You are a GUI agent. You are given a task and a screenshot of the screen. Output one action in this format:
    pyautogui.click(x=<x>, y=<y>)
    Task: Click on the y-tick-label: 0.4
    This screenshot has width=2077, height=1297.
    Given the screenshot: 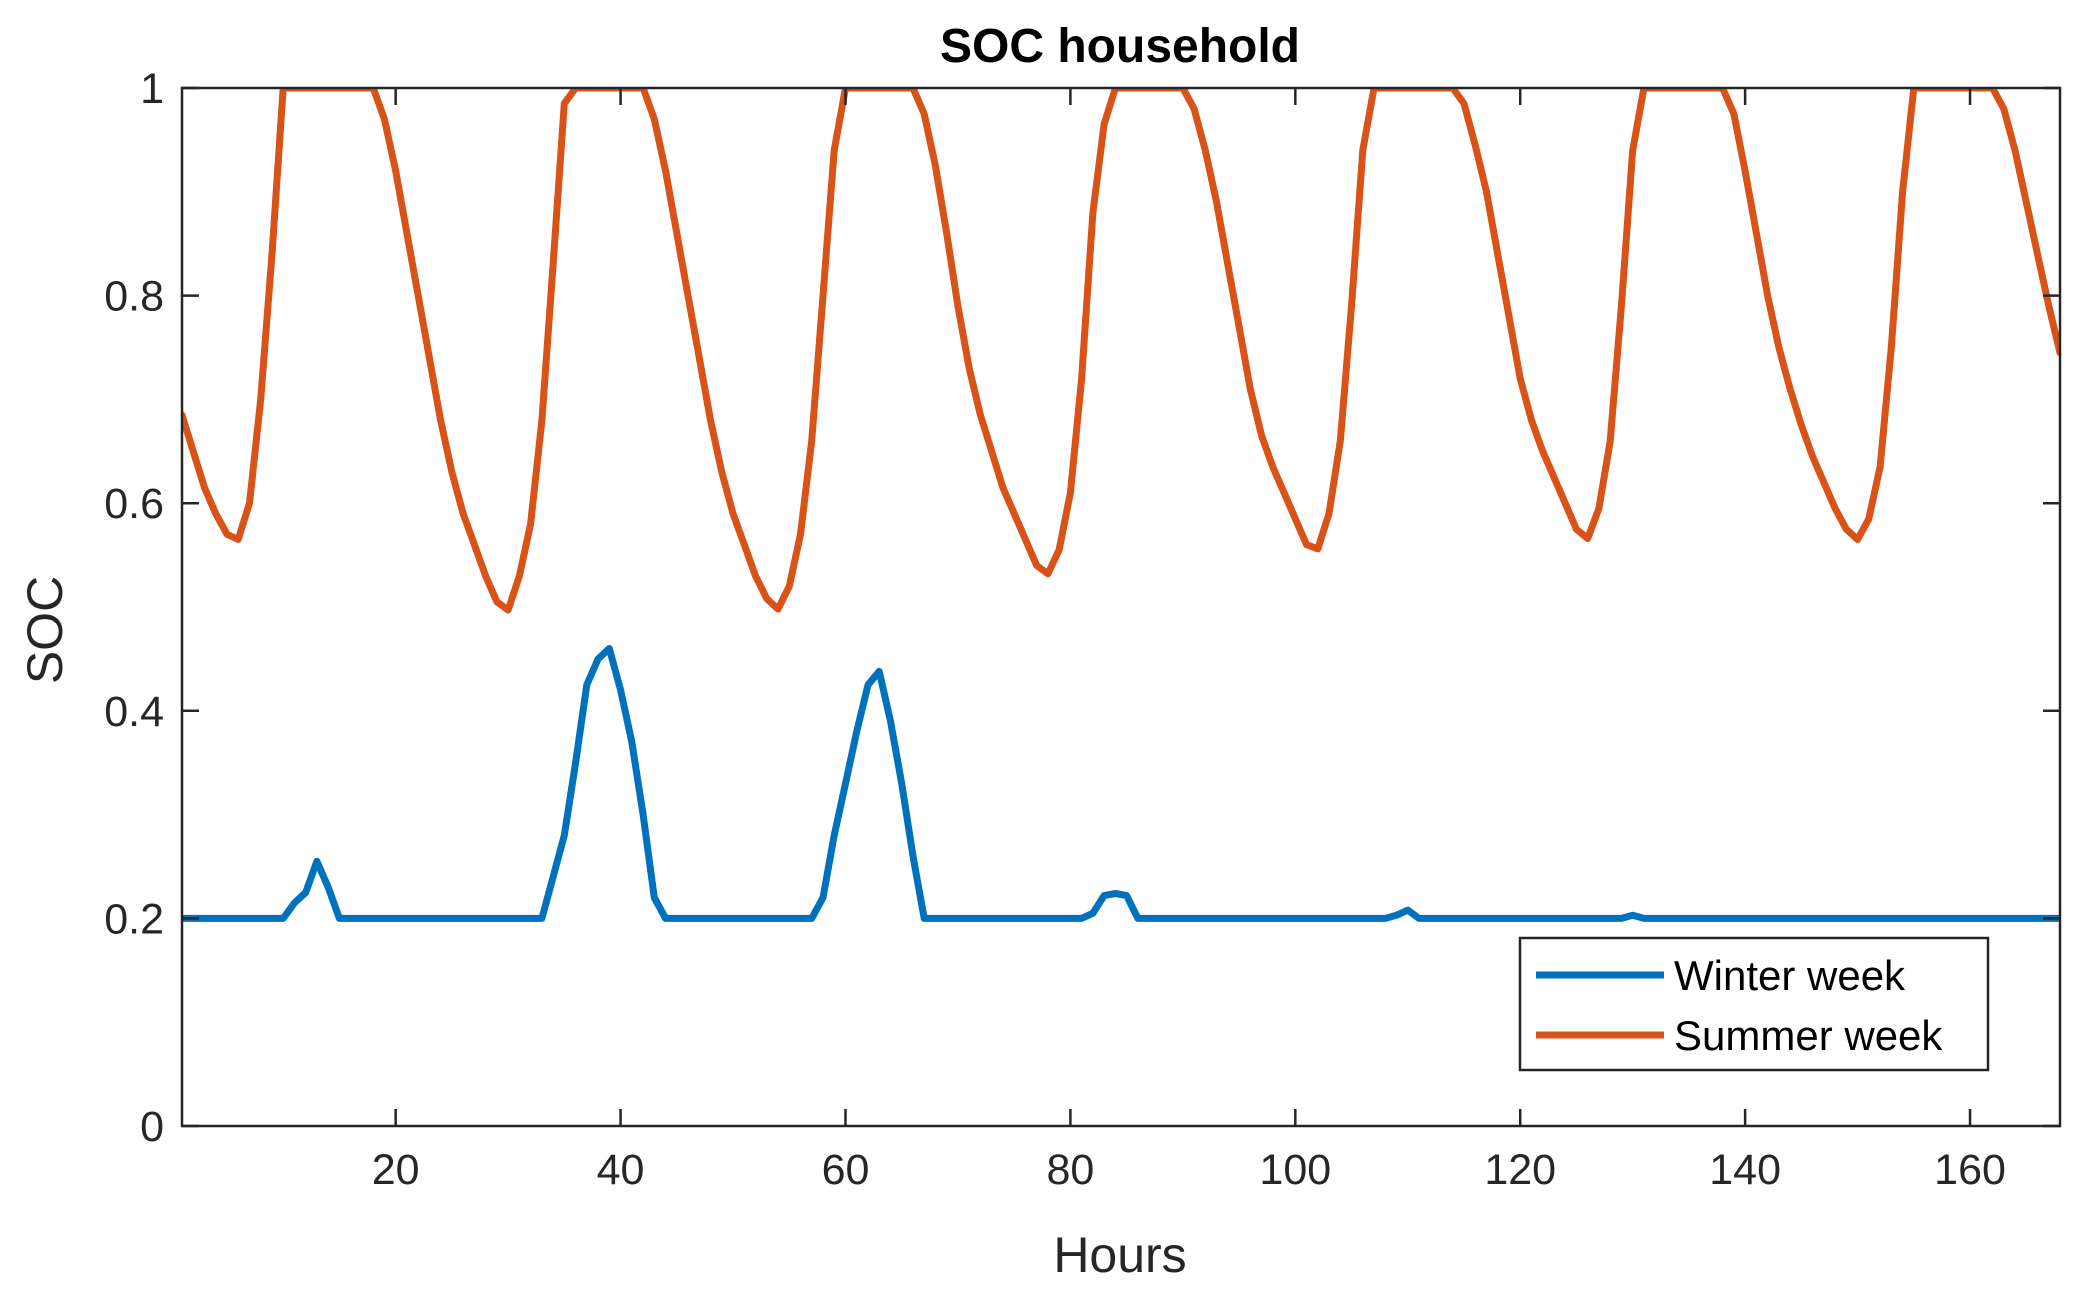 What is the action you would take?
    pyautogui.click(x=134, y=712)
    